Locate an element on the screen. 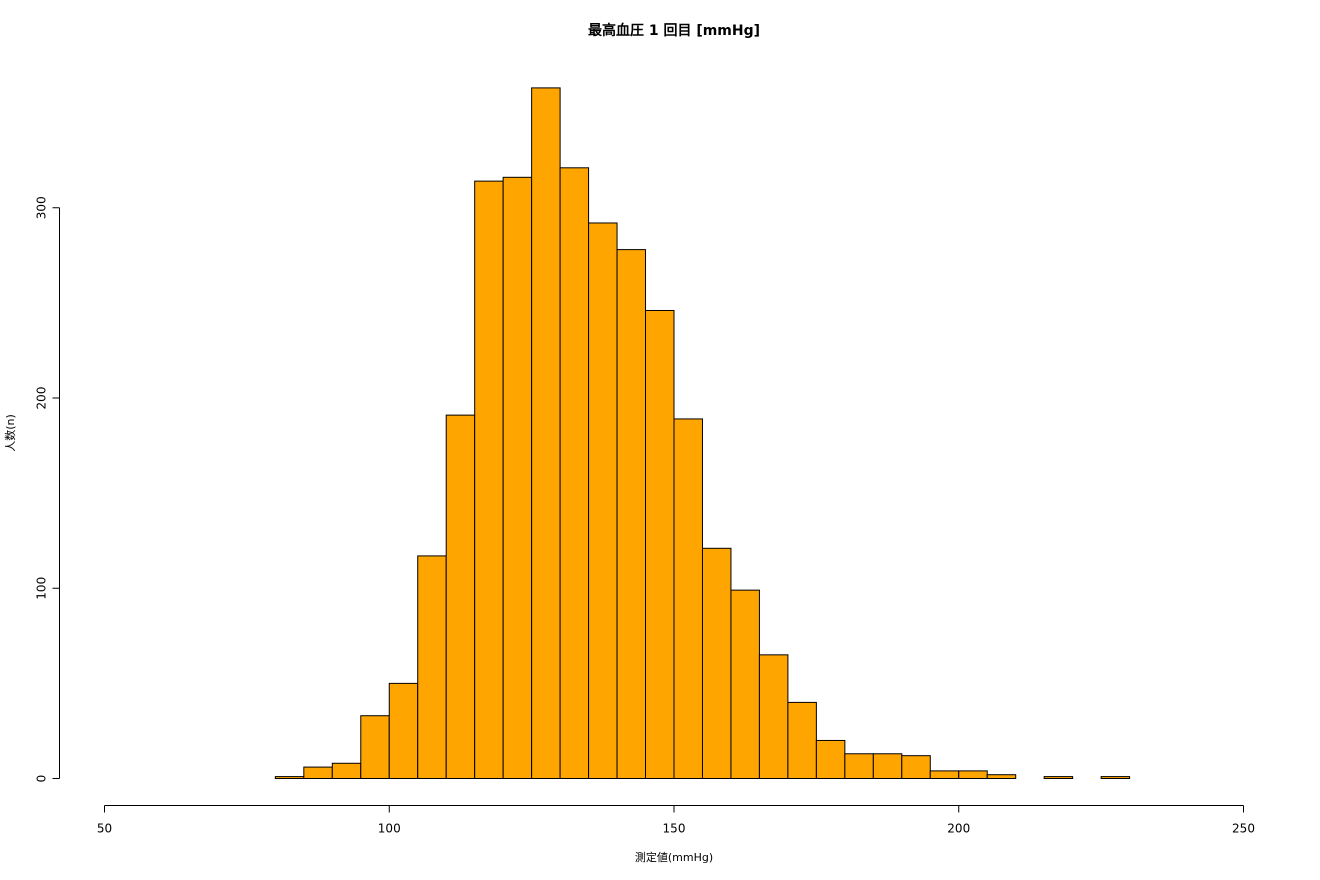  x-axis-title: 測定値(mmHg) is located at coordinates (674, 857).